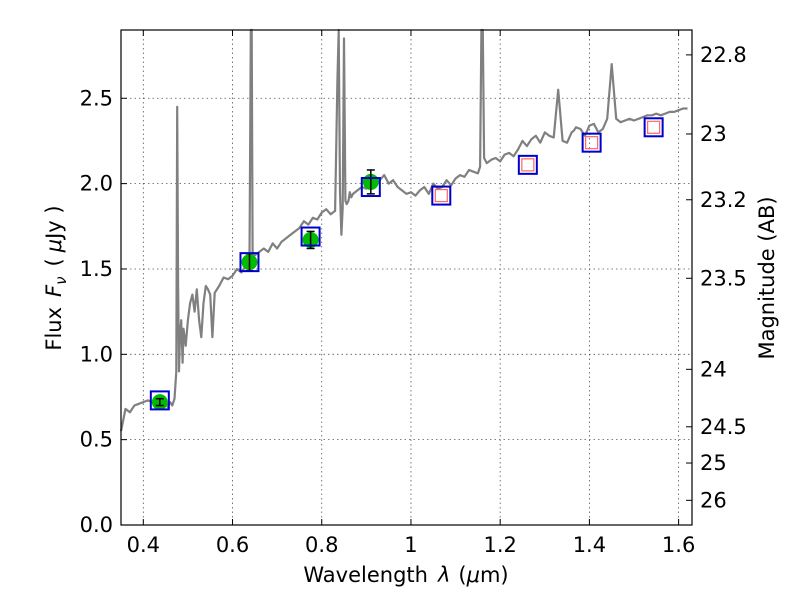 The image size is (800, 600). Describe the element at coordinates (713, 134) in the screenshot. I see `magnitude-tick-label: 23` at that location.